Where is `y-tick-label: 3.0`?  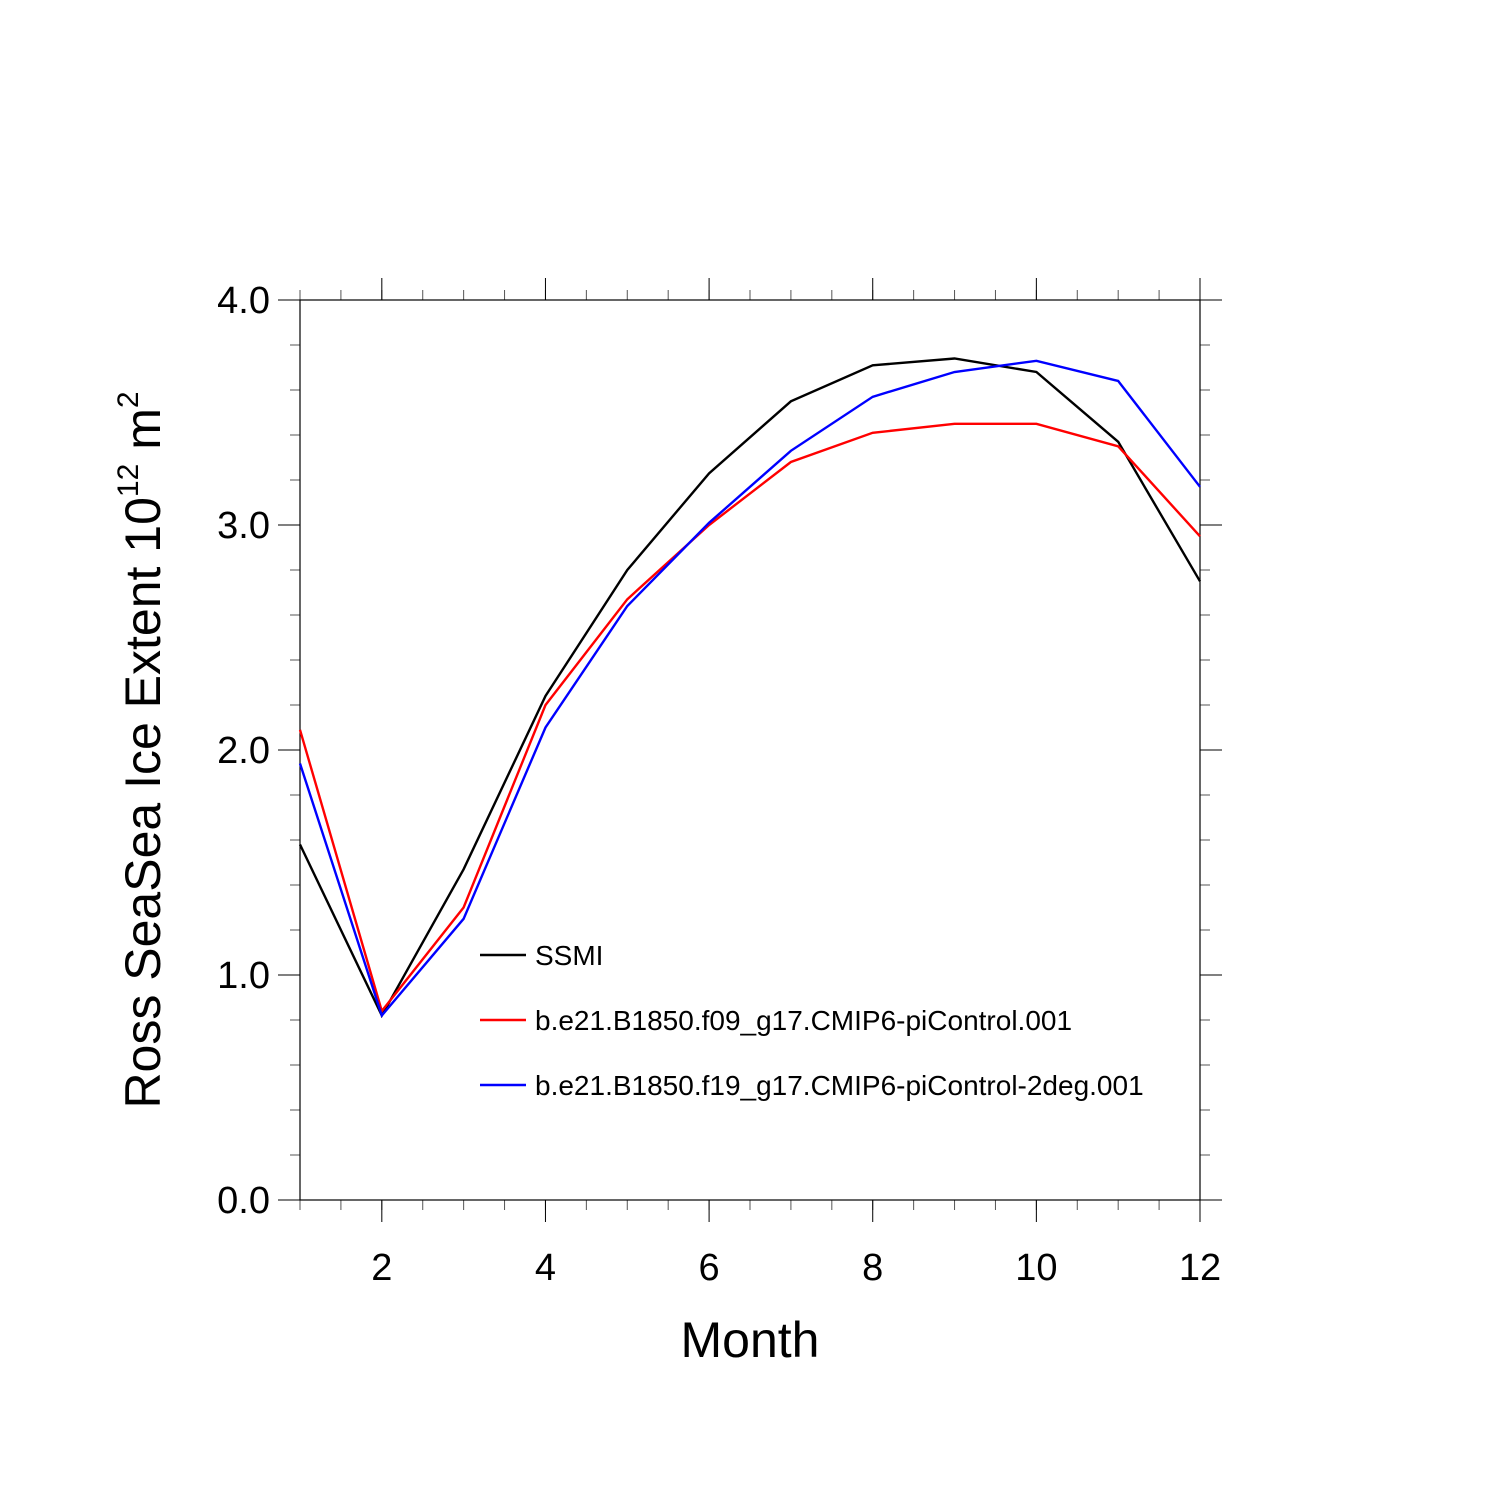 y-tick-label: 3.0 is located at coordinates (243, 526).